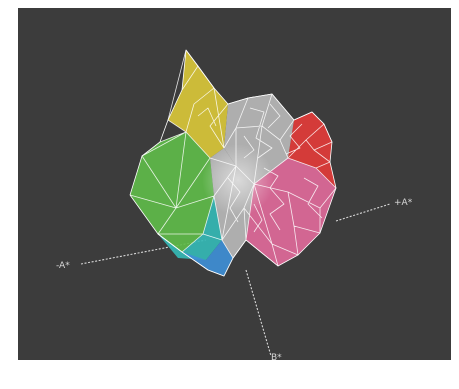  Describe the element at coordinates (258, 313) in the screenshot. I see `b-axis-line` at that location.